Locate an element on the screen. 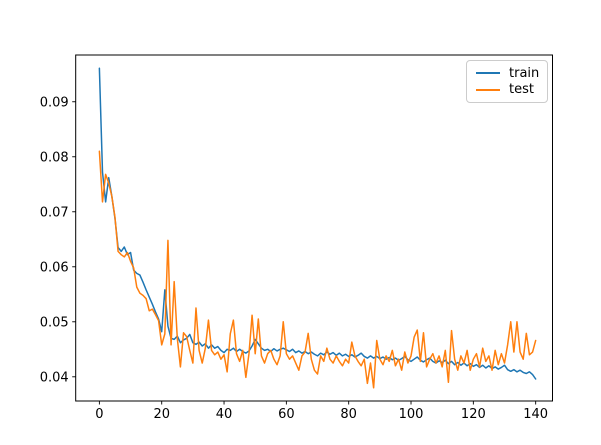 The image size is (601, 445). y-tick-label: 0.07 is located at coordinates (54, 212).